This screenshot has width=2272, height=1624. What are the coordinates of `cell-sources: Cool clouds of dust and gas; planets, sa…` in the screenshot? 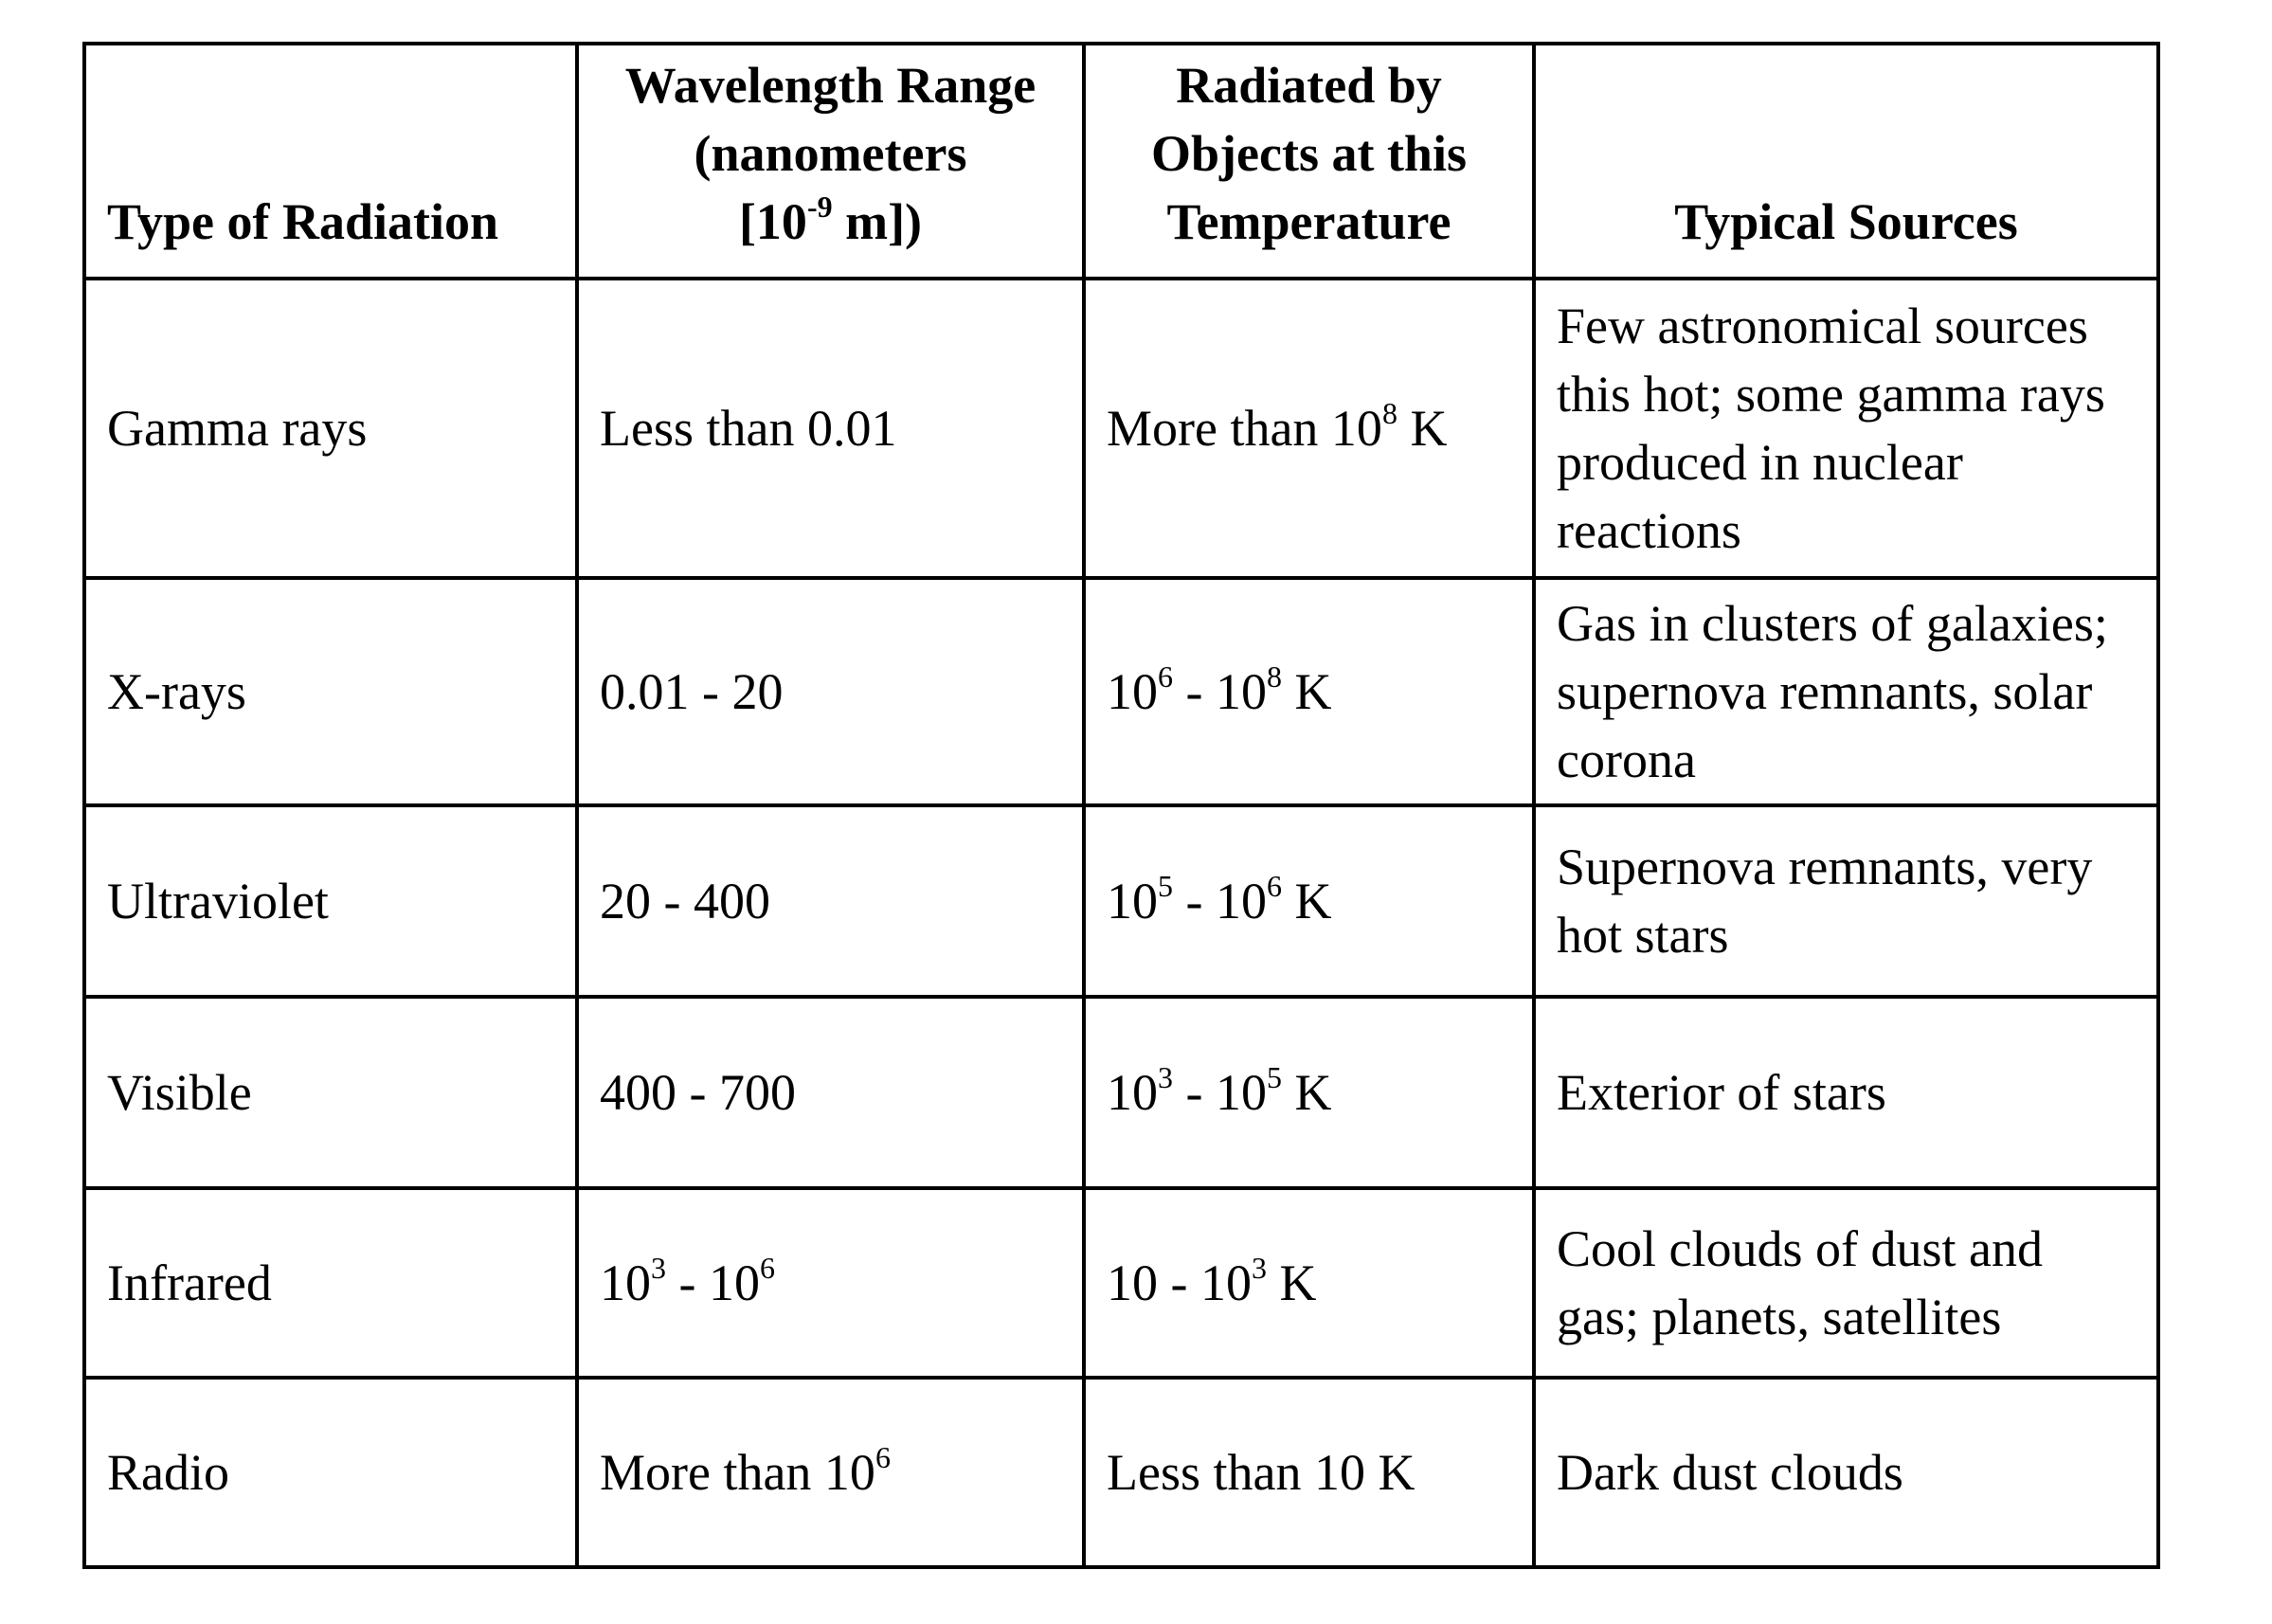 It's located at (1846, 1283).